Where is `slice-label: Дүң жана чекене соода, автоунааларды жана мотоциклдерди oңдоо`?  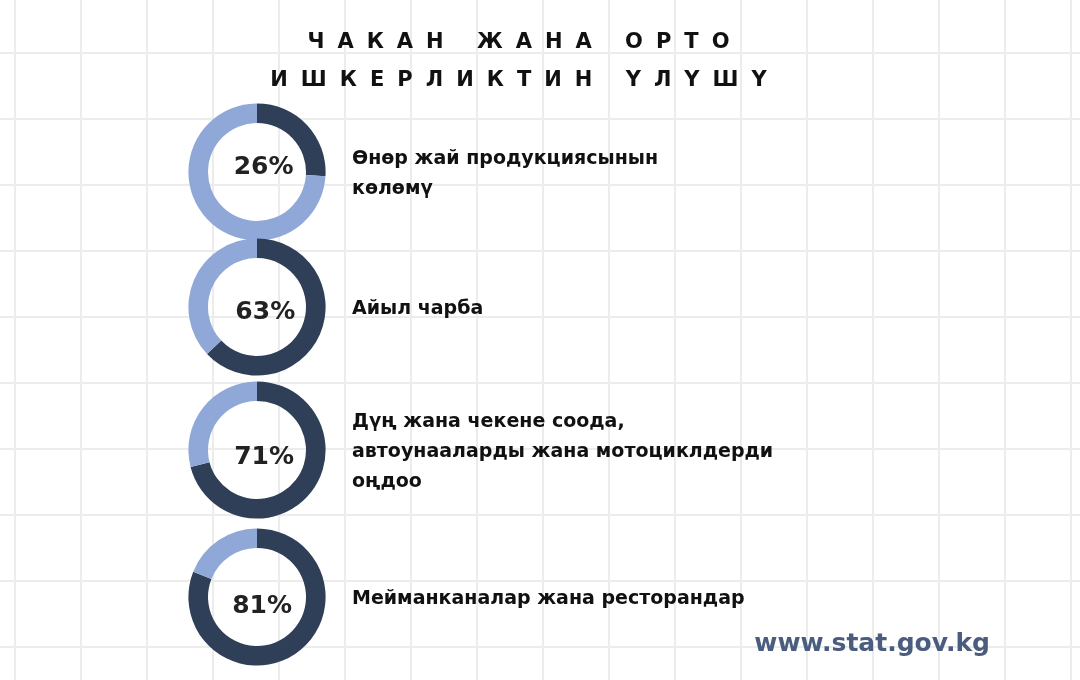 slice-label: Дүң жана чекене соода, автоунааларды жана мотоциклдерди oңдоо is located at coordinates (563, 450).